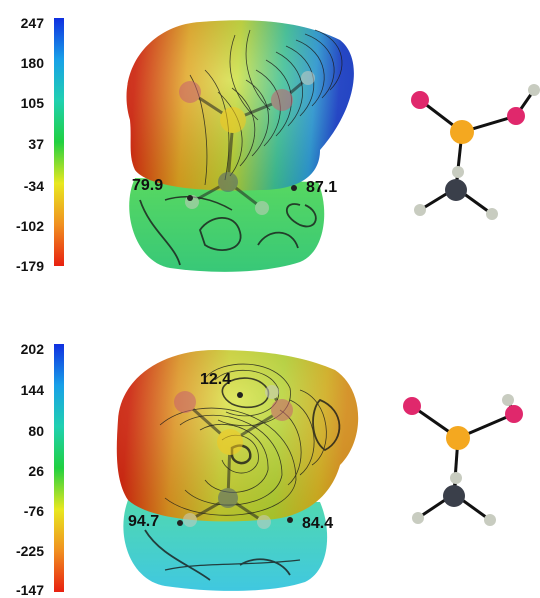 The image size is (540, 598). Describe the element at coordinates (215, 379) in the screenshot. I see `critical-point-label: 12.4` at that location.